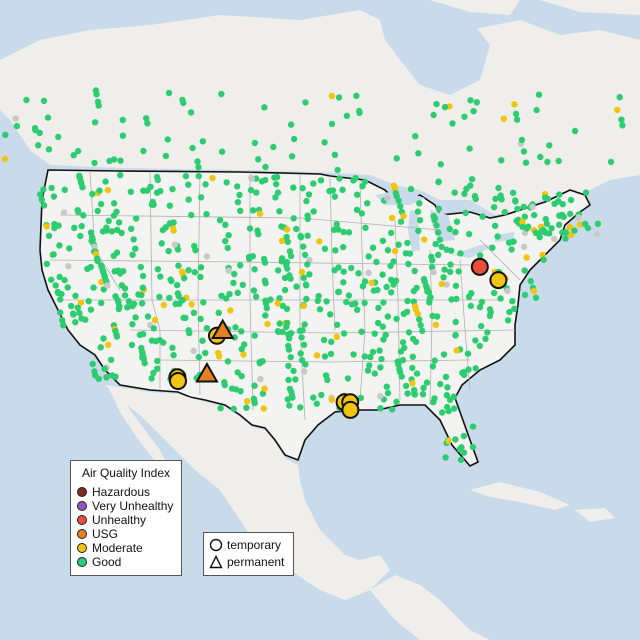  What do you see at coordinates (248, 554) in the screenshot?
I see `monitor-type-legend: temporary permanent` at bounding box center [248, 554].